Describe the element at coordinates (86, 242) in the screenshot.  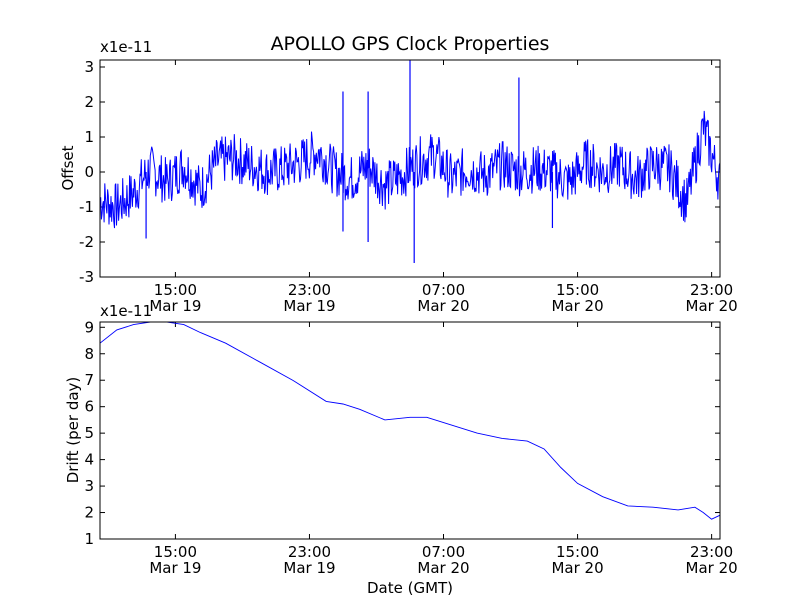
I see `y-tick-label: -2` at that location.